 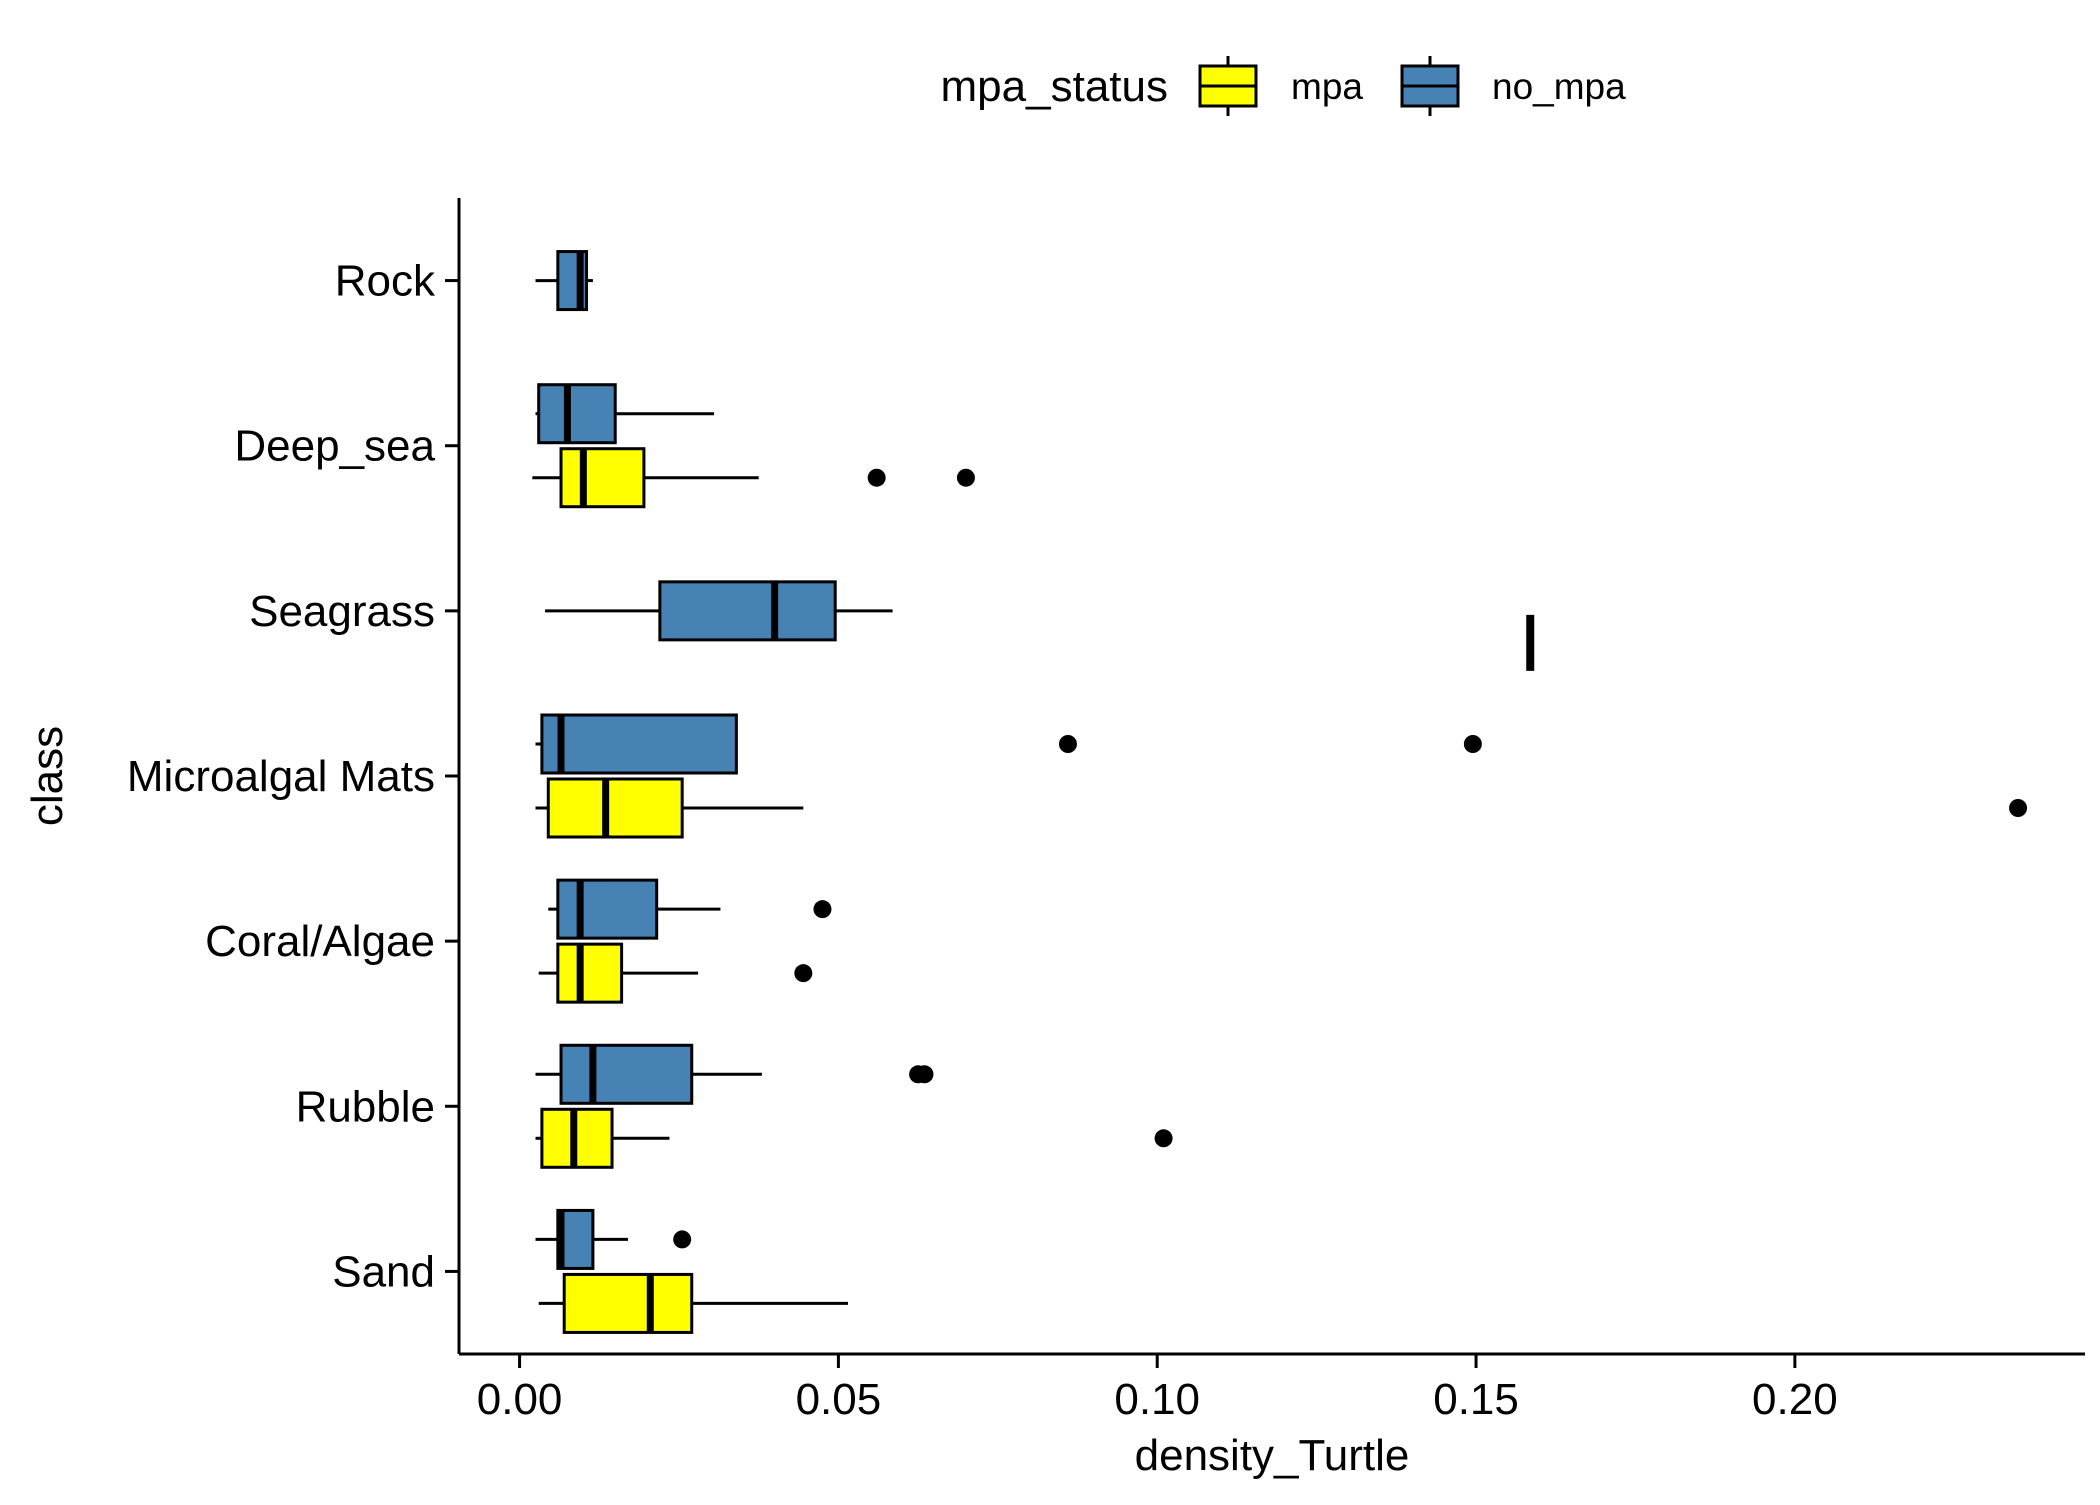 I want to click on legend-title: mpa_status, so click(x=1054, y=86).